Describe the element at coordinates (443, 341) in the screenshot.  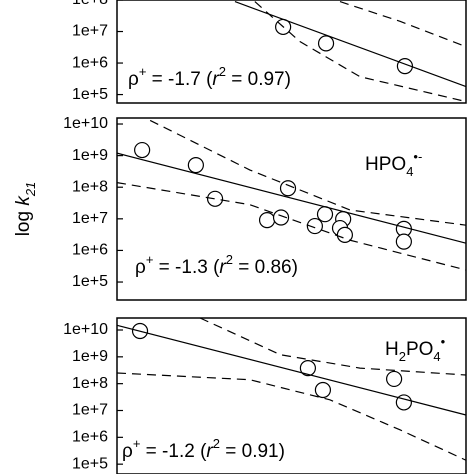
I see `species-label-part: •` at that location.